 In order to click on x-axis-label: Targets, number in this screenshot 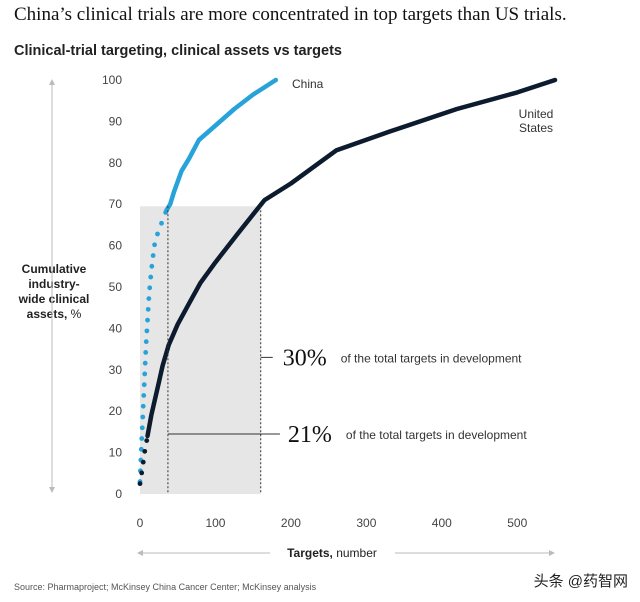, I will do `click(332, 553)`.